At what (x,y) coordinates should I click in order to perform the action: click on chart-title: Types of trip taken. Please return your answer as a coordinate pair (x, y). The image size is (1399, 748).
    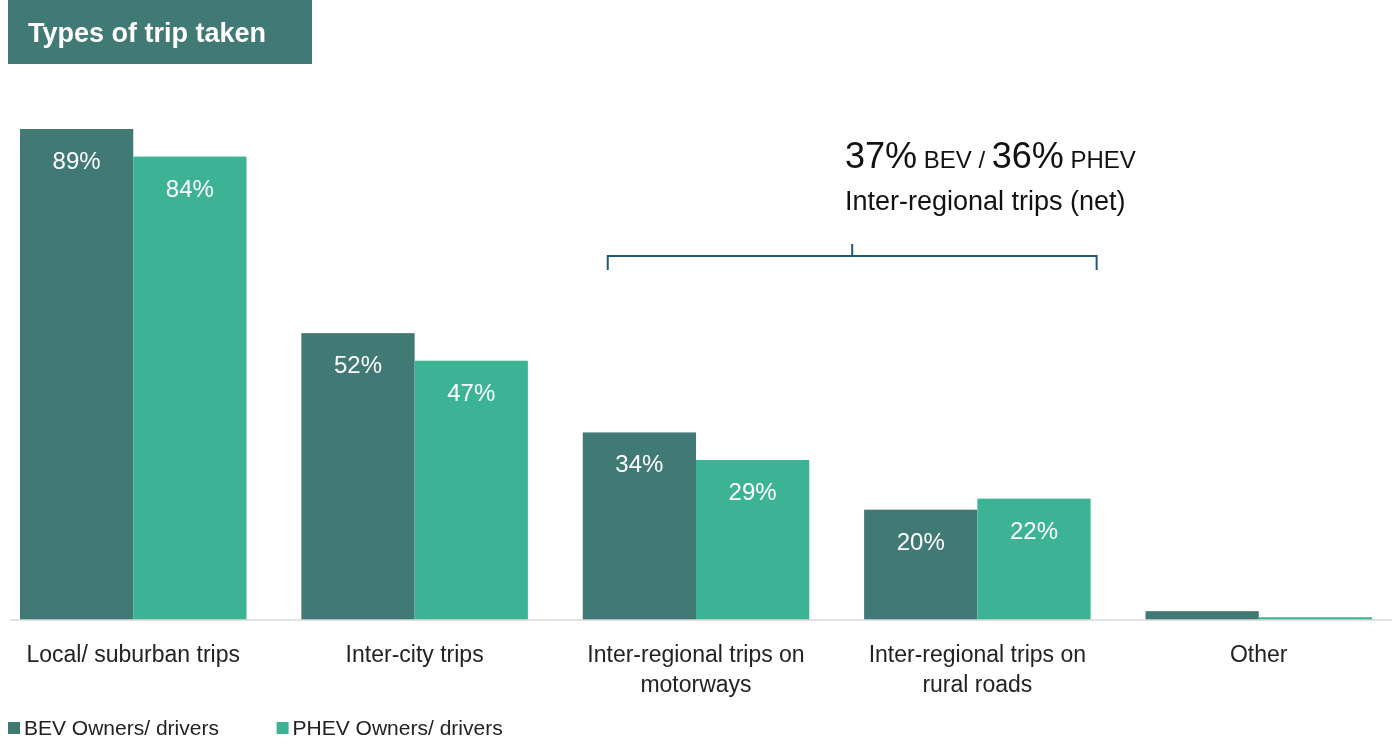
    Looking at the image, I should click on (147, 33).